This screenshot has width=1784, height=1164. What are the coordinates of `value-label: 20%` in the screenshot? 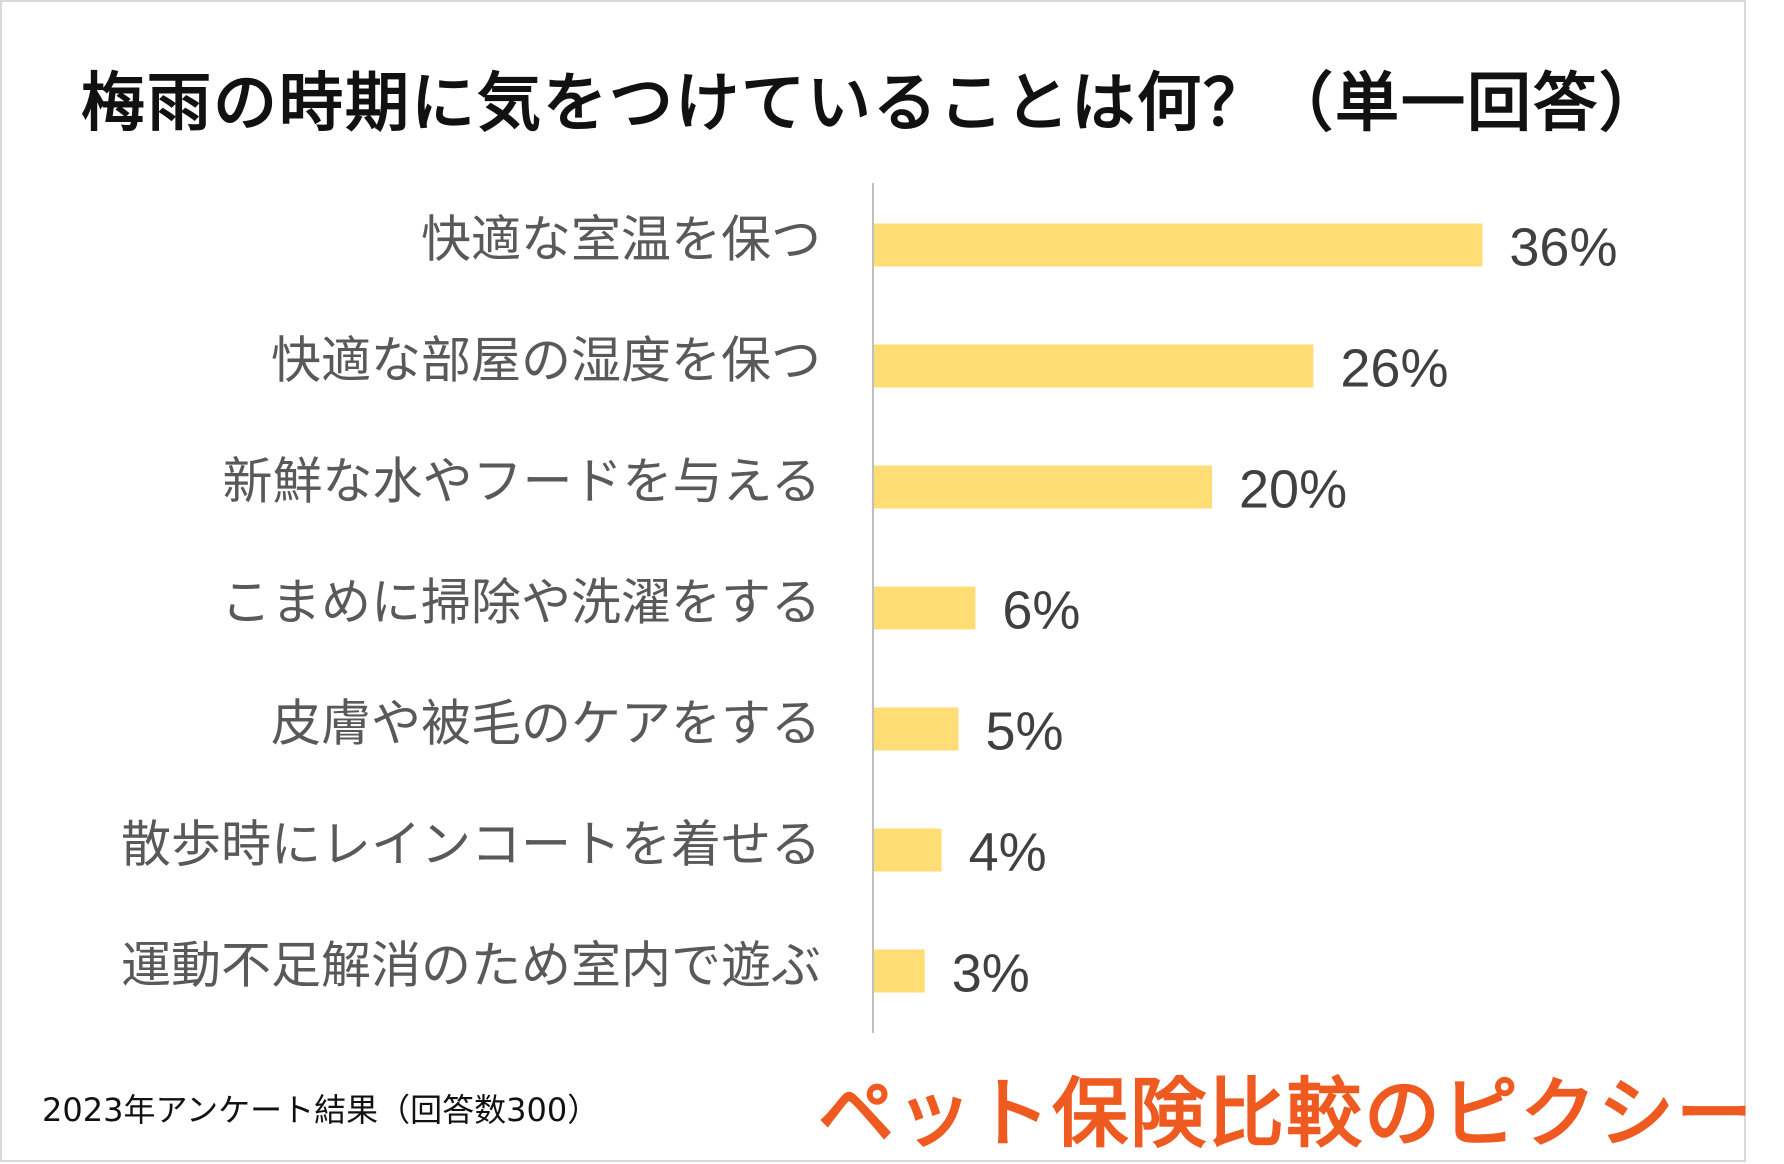 It's located at (1293, 489).